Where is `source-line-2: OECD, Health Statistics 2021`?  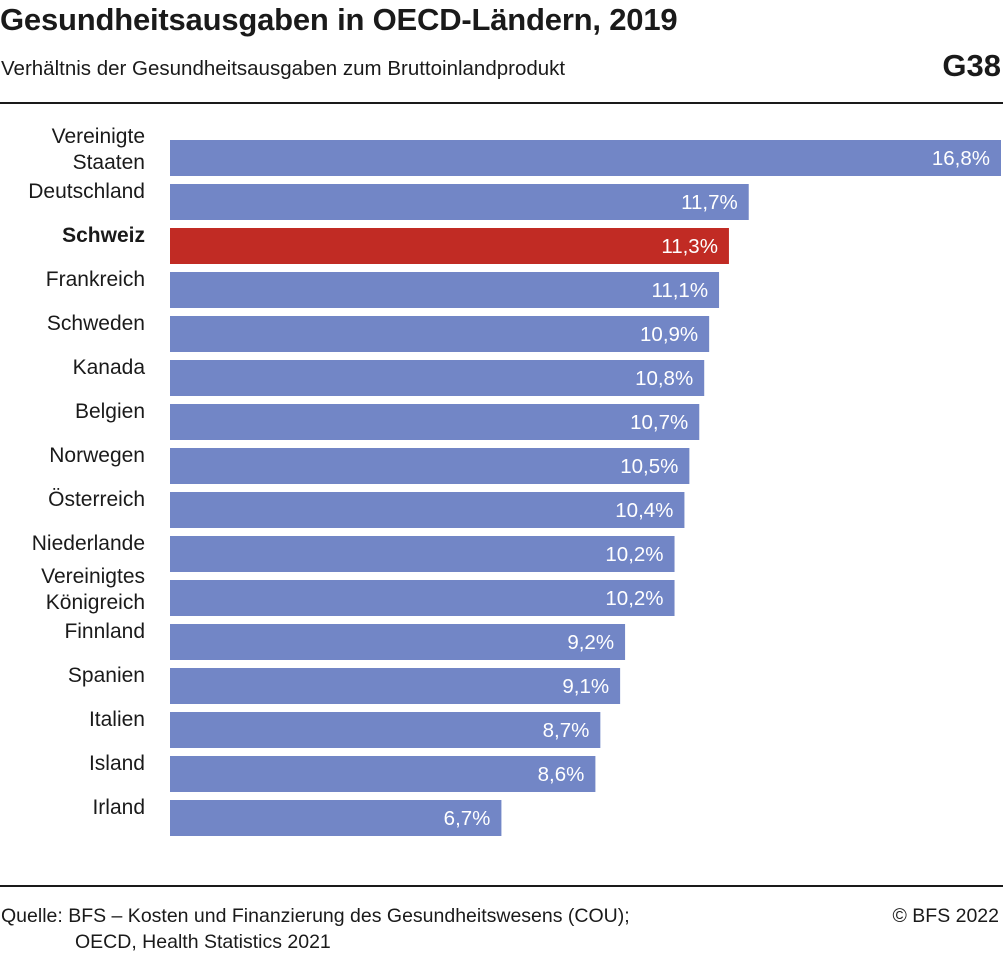 source-line-2: OECD, Health Statistics 2021 is located at coordinates (203, 942).